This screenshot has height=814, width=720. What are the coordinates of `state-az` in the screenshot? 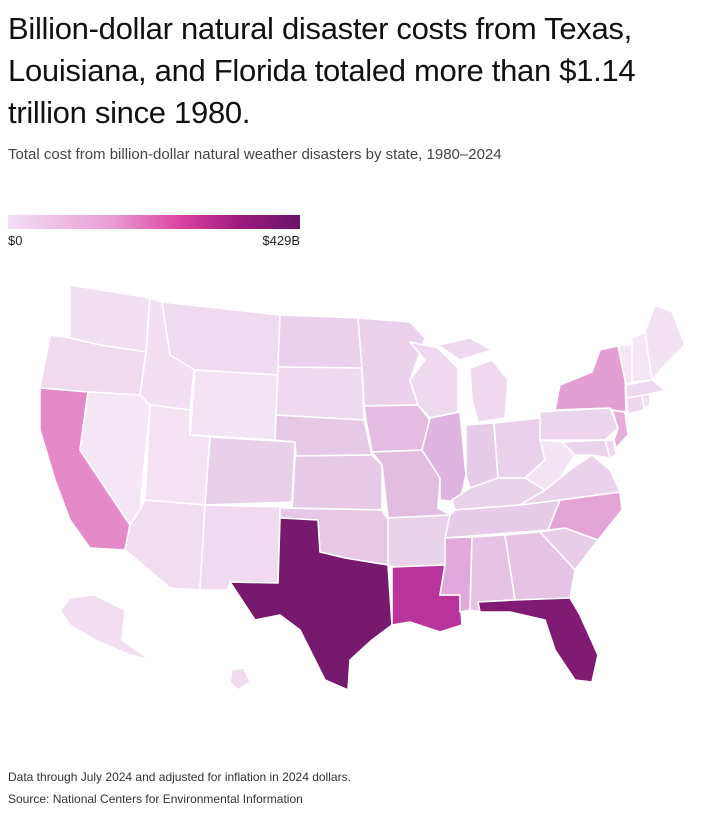 It's located at (165, 545).